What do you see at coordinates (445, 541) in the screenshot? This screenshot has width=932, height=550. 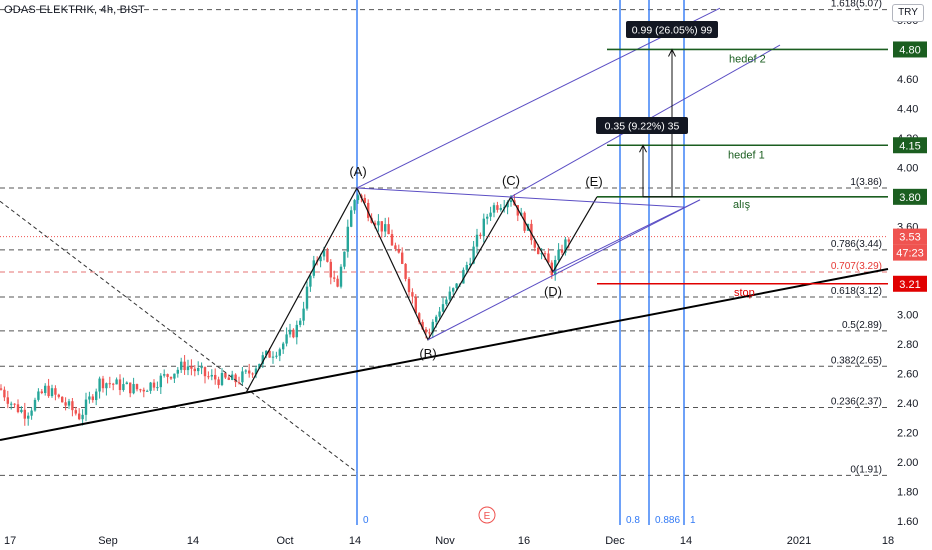 I see `x-tick-label: Nov` at bounding box center [445, 541].